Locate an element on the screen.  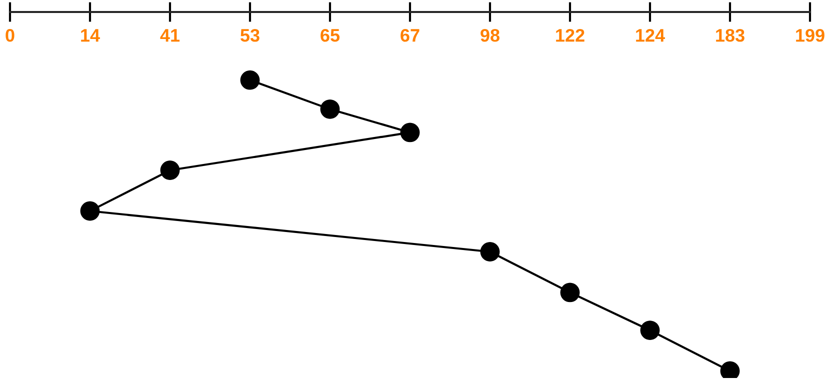
x-tick-label: 124 is located at coordinates (650, 35).